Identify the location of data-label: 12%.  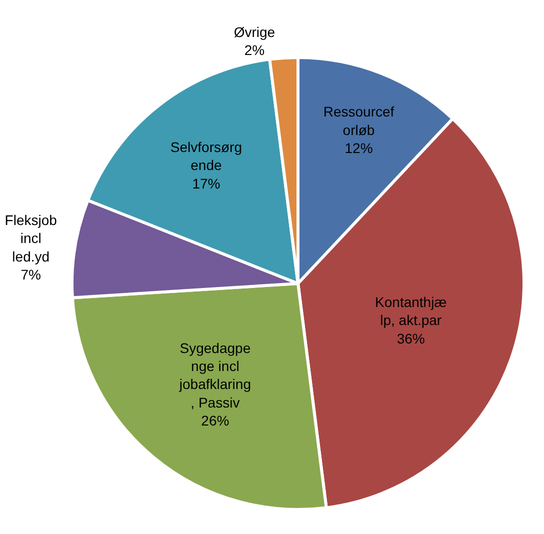
(358, 148).